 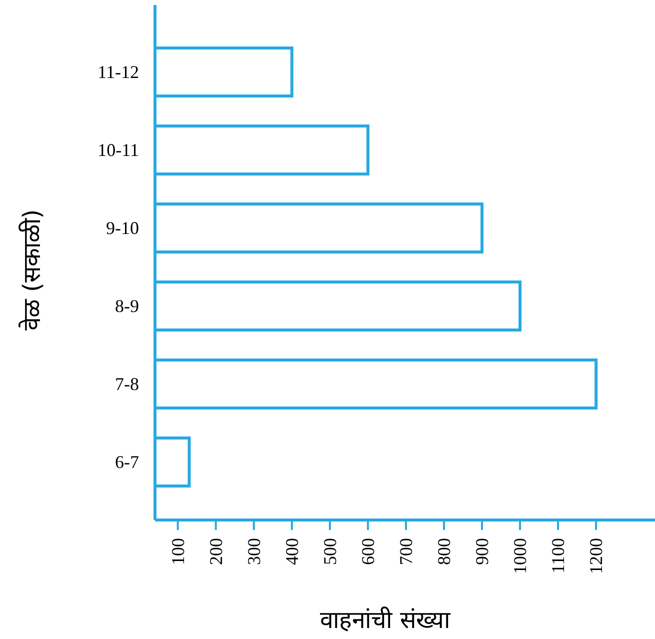 What do you see at coordinates (444, 551) in the screenshot?
I see `x-tick-label: 800` at bounding box center [444, 551].